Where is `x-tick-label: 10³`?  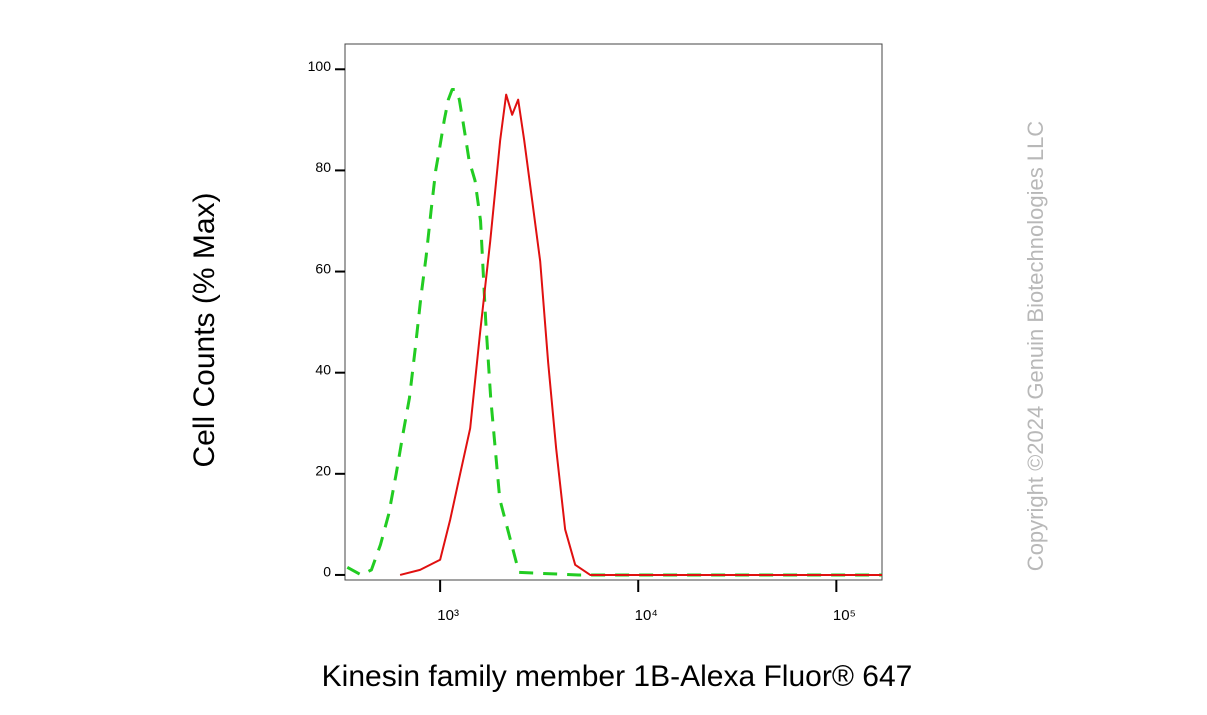 x-tick-label: 10³ is located at coordinates (448, 615).